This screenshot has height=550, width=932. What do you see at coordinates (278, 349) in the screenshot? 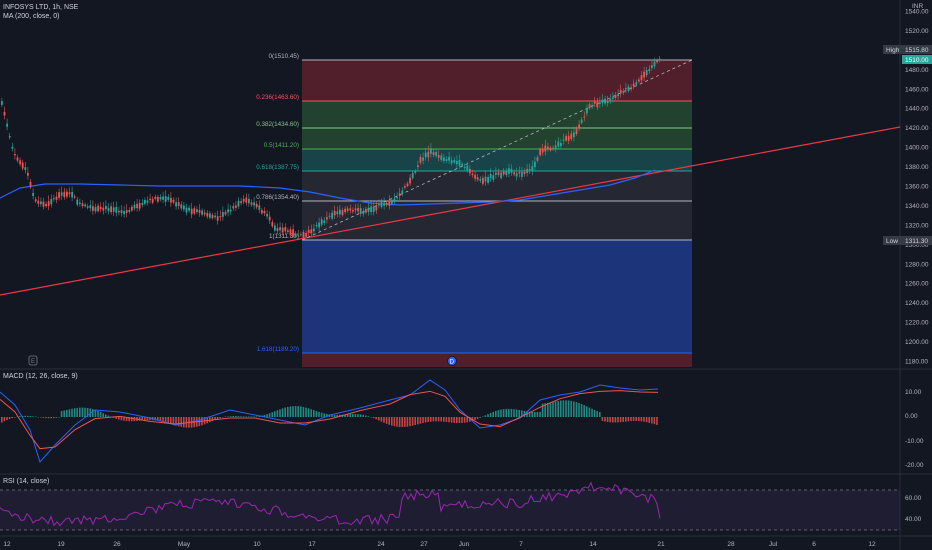
I see `fib-level-label: 1.618(1189.20)` at bounding box center [278, 349].